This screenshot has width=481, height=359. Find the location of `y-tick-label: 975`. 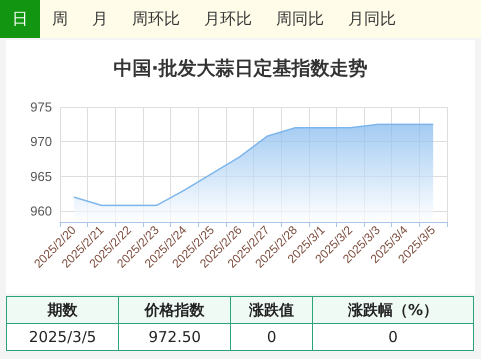

y-tick-label: 975 is located at coordinates (41, 107).